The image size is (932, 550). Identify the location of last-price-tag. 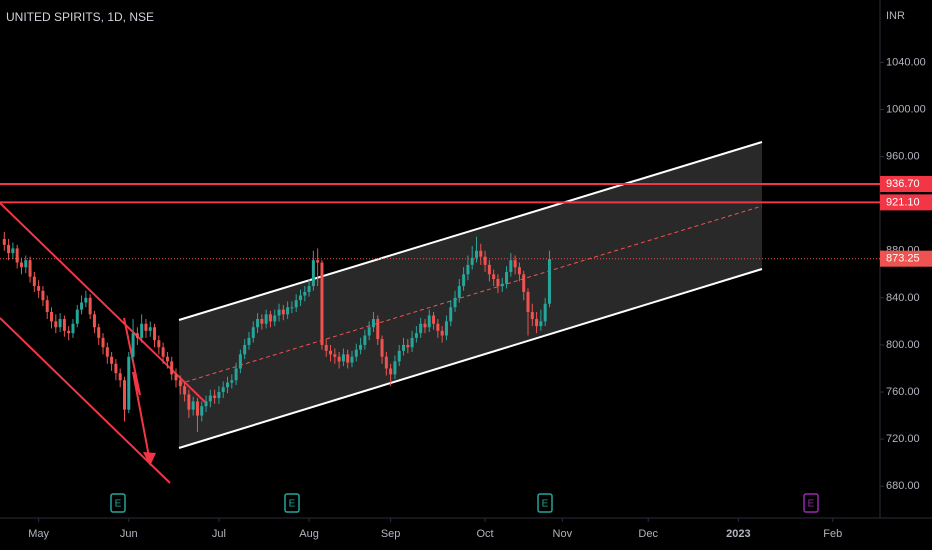
(906, 258).